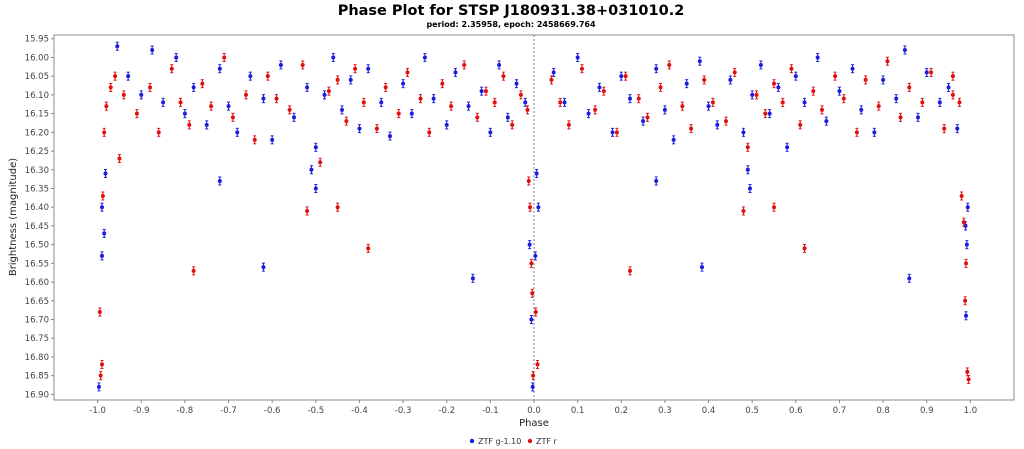 The image size is (1024, 449). I want to click on y-tick-label: 16.60, so click(37, 283).